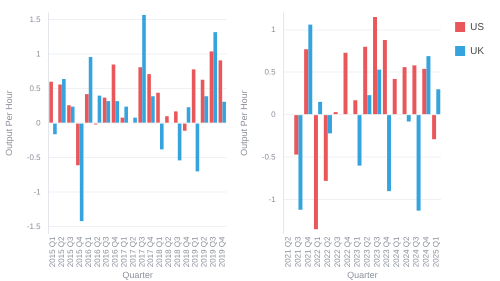 Image resolution: width=500 pixels, height=281 pixels. What do you see at coordinates (35, 88) in the screenshot?
I see `y-tick-label: 0.5` at bounding box center [35, 88].